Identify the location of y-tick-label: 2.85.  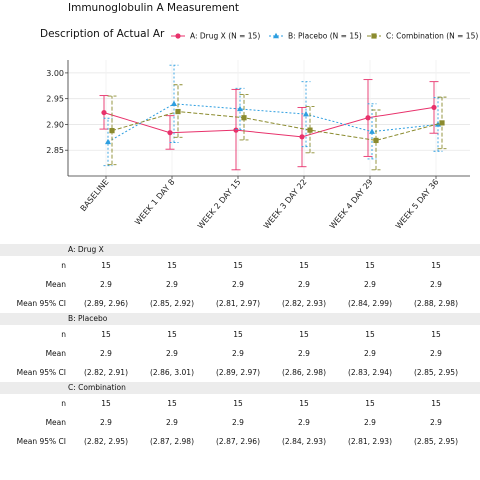
(55, 150).